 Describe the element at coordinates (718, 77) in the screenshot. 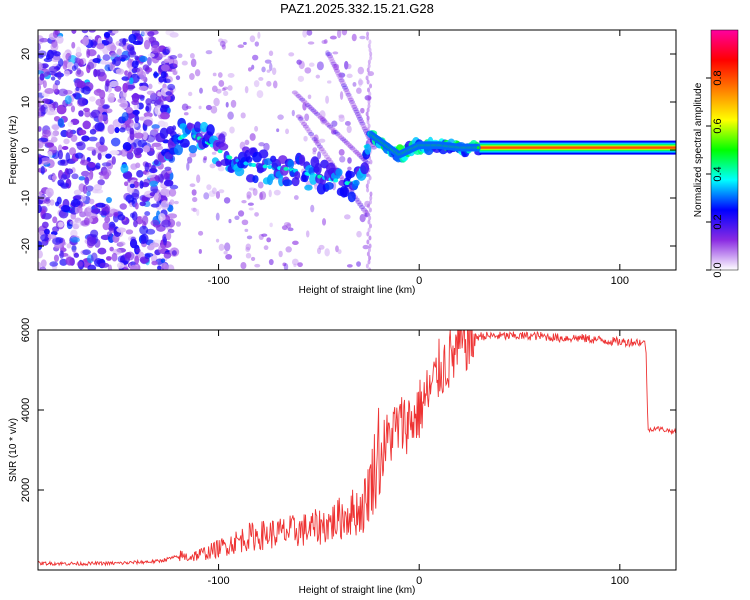

I see `colorbar-tick-label: 0.8` at that location.